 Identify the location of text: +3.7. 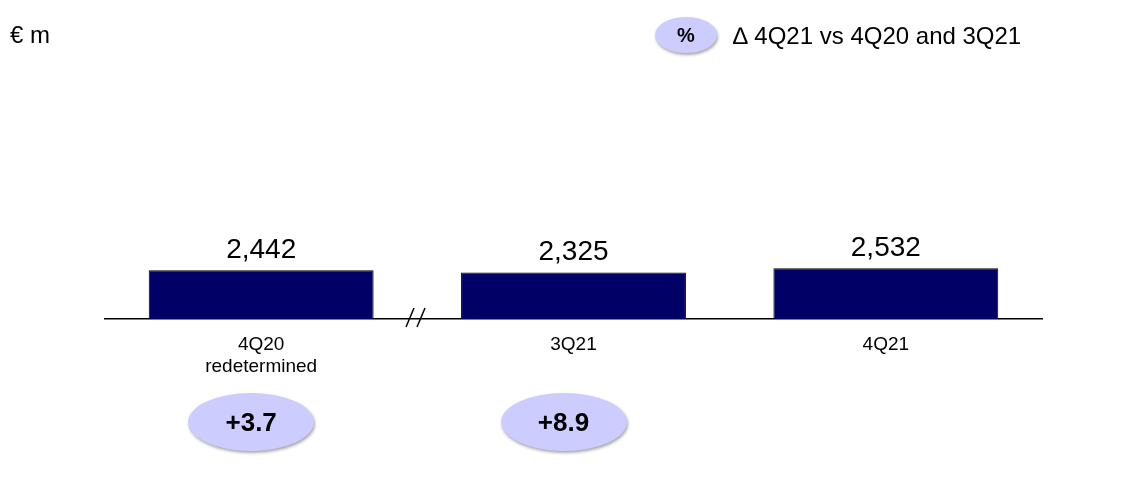
(251, 422).